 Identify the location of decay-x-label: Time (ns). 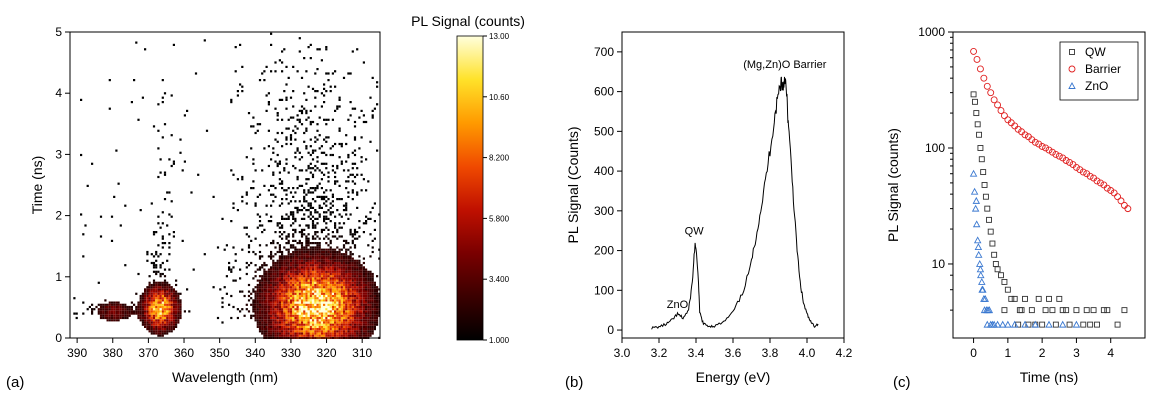
(1049, 377).